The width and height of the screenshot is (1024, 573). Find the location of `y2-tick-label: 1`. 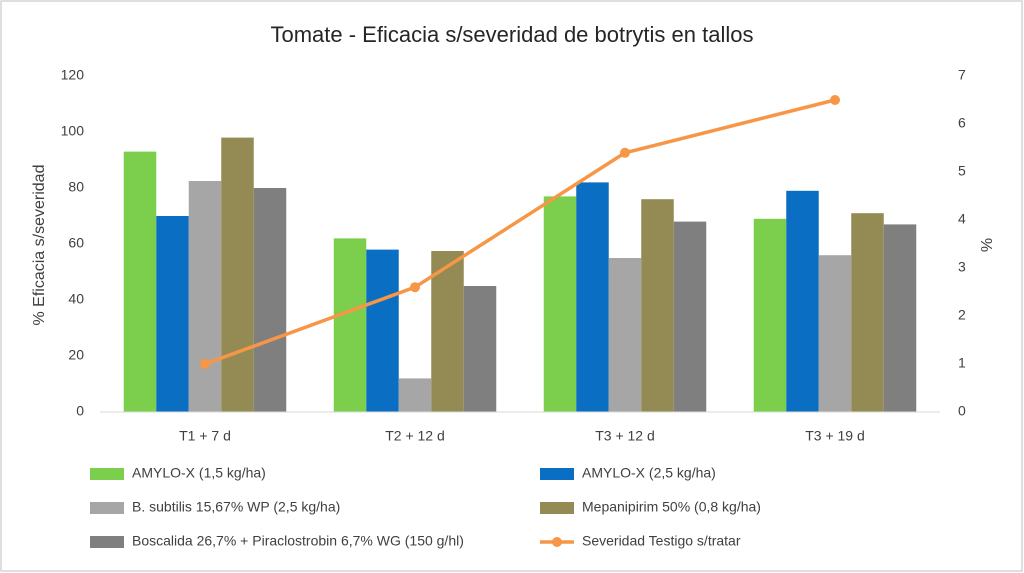

y2-tick-label: 1 is located at coordinates (962, 363).